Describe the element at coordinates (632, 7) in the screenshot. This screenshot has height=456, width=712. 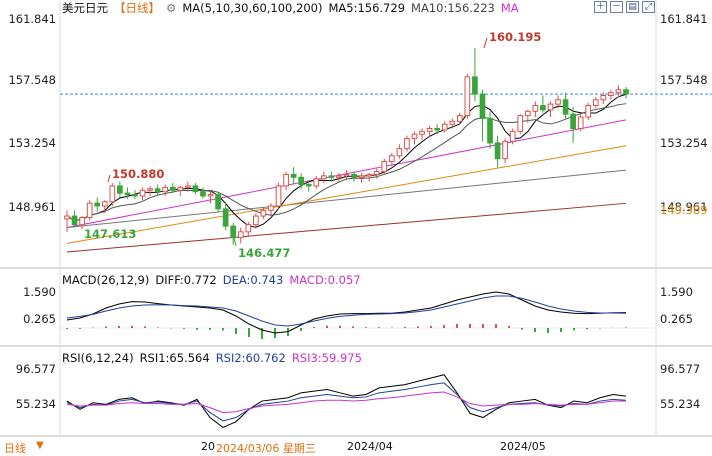
I see `bar-type-icon: ▤` at that location.